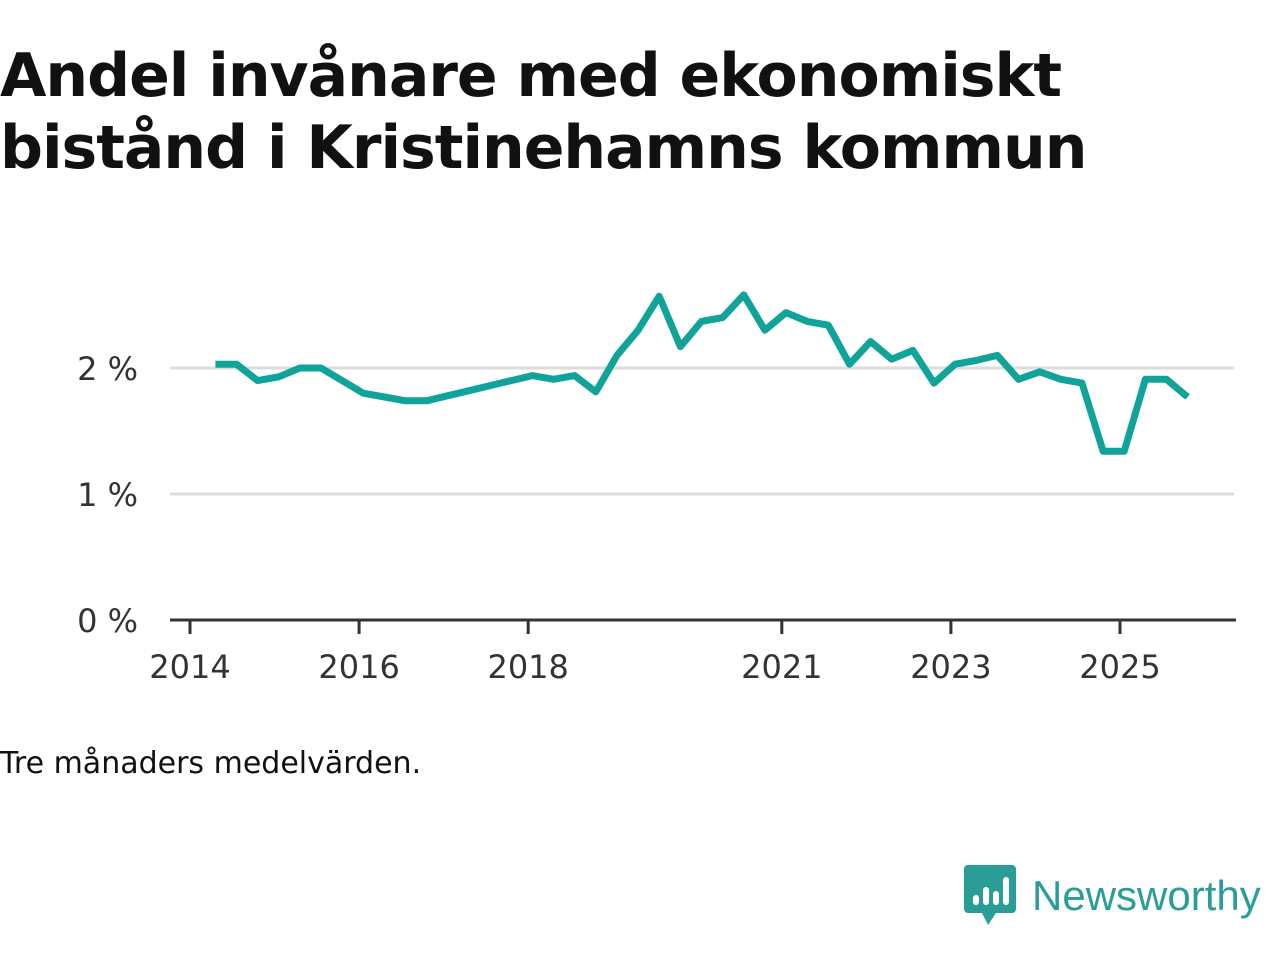  What do you see at coordinates (950, 667) in the screenshot?
I see `x-tick-label: 2023` at bounding box center [950, 667].